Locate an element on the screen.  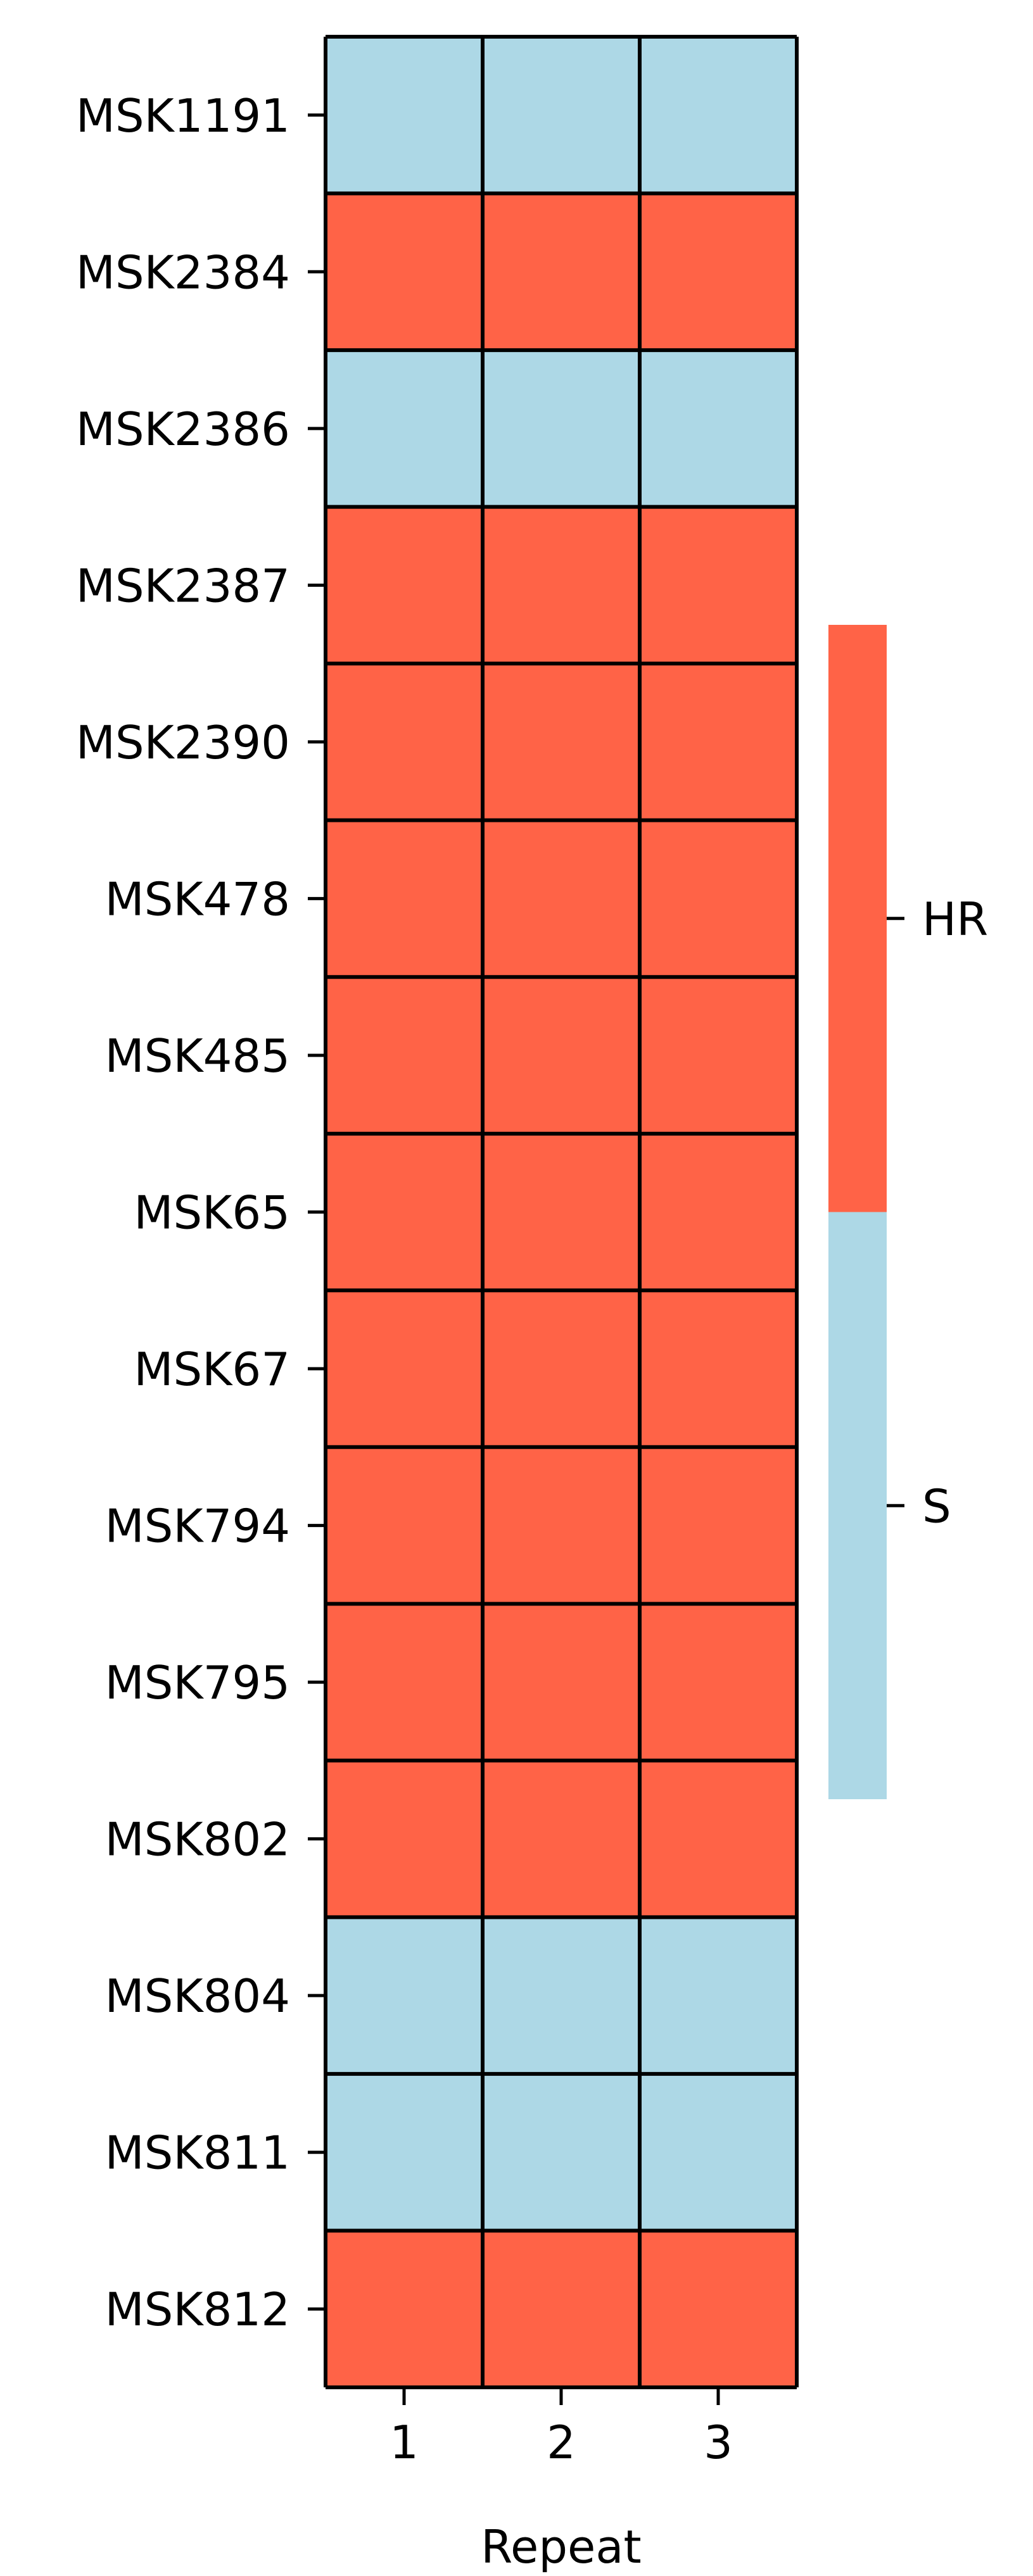
x-axis: 1 2 3 is located at coordinates (561, 2428).